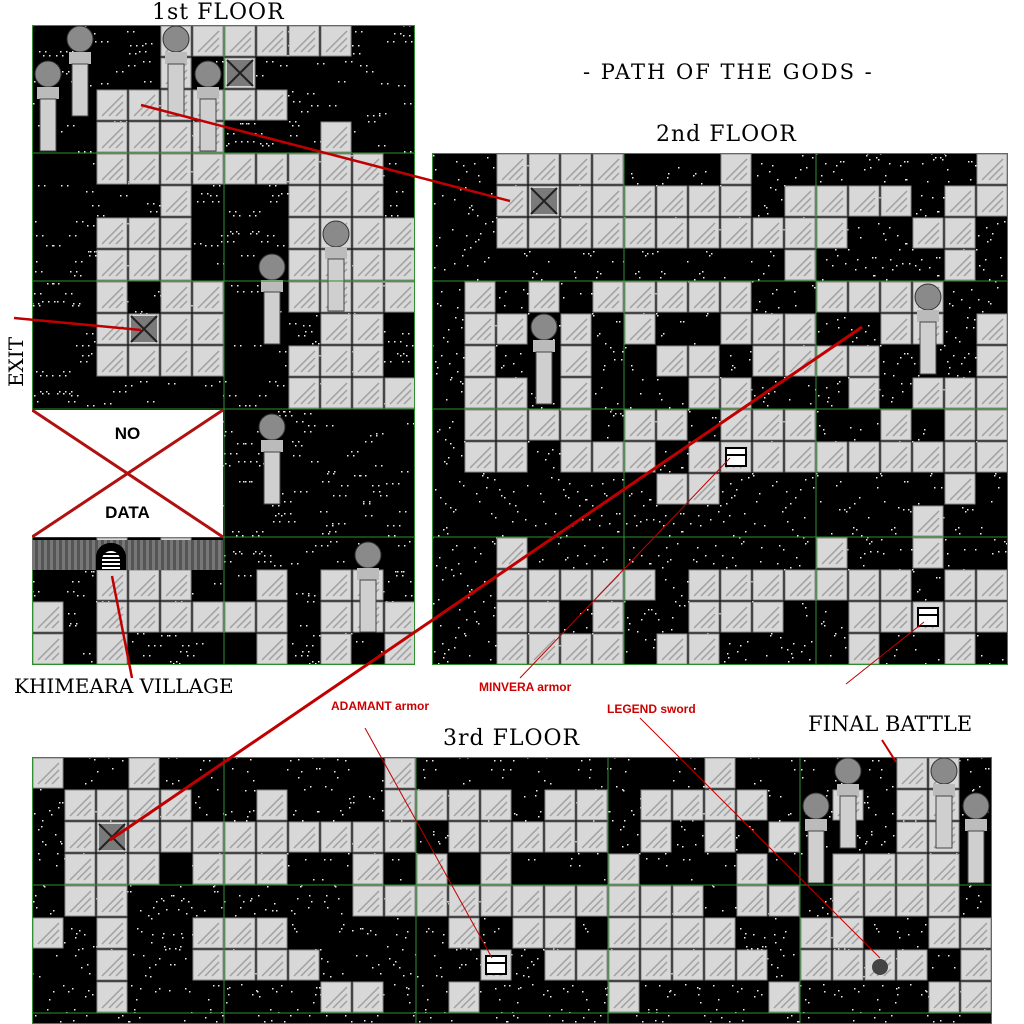 The height and width of the screenshot is (1024, 1024). What do you see at coordinates (218, 12) in the screenshot?
I see `floor1-label: 1st FLOOR` at bounding box center [218, 12].